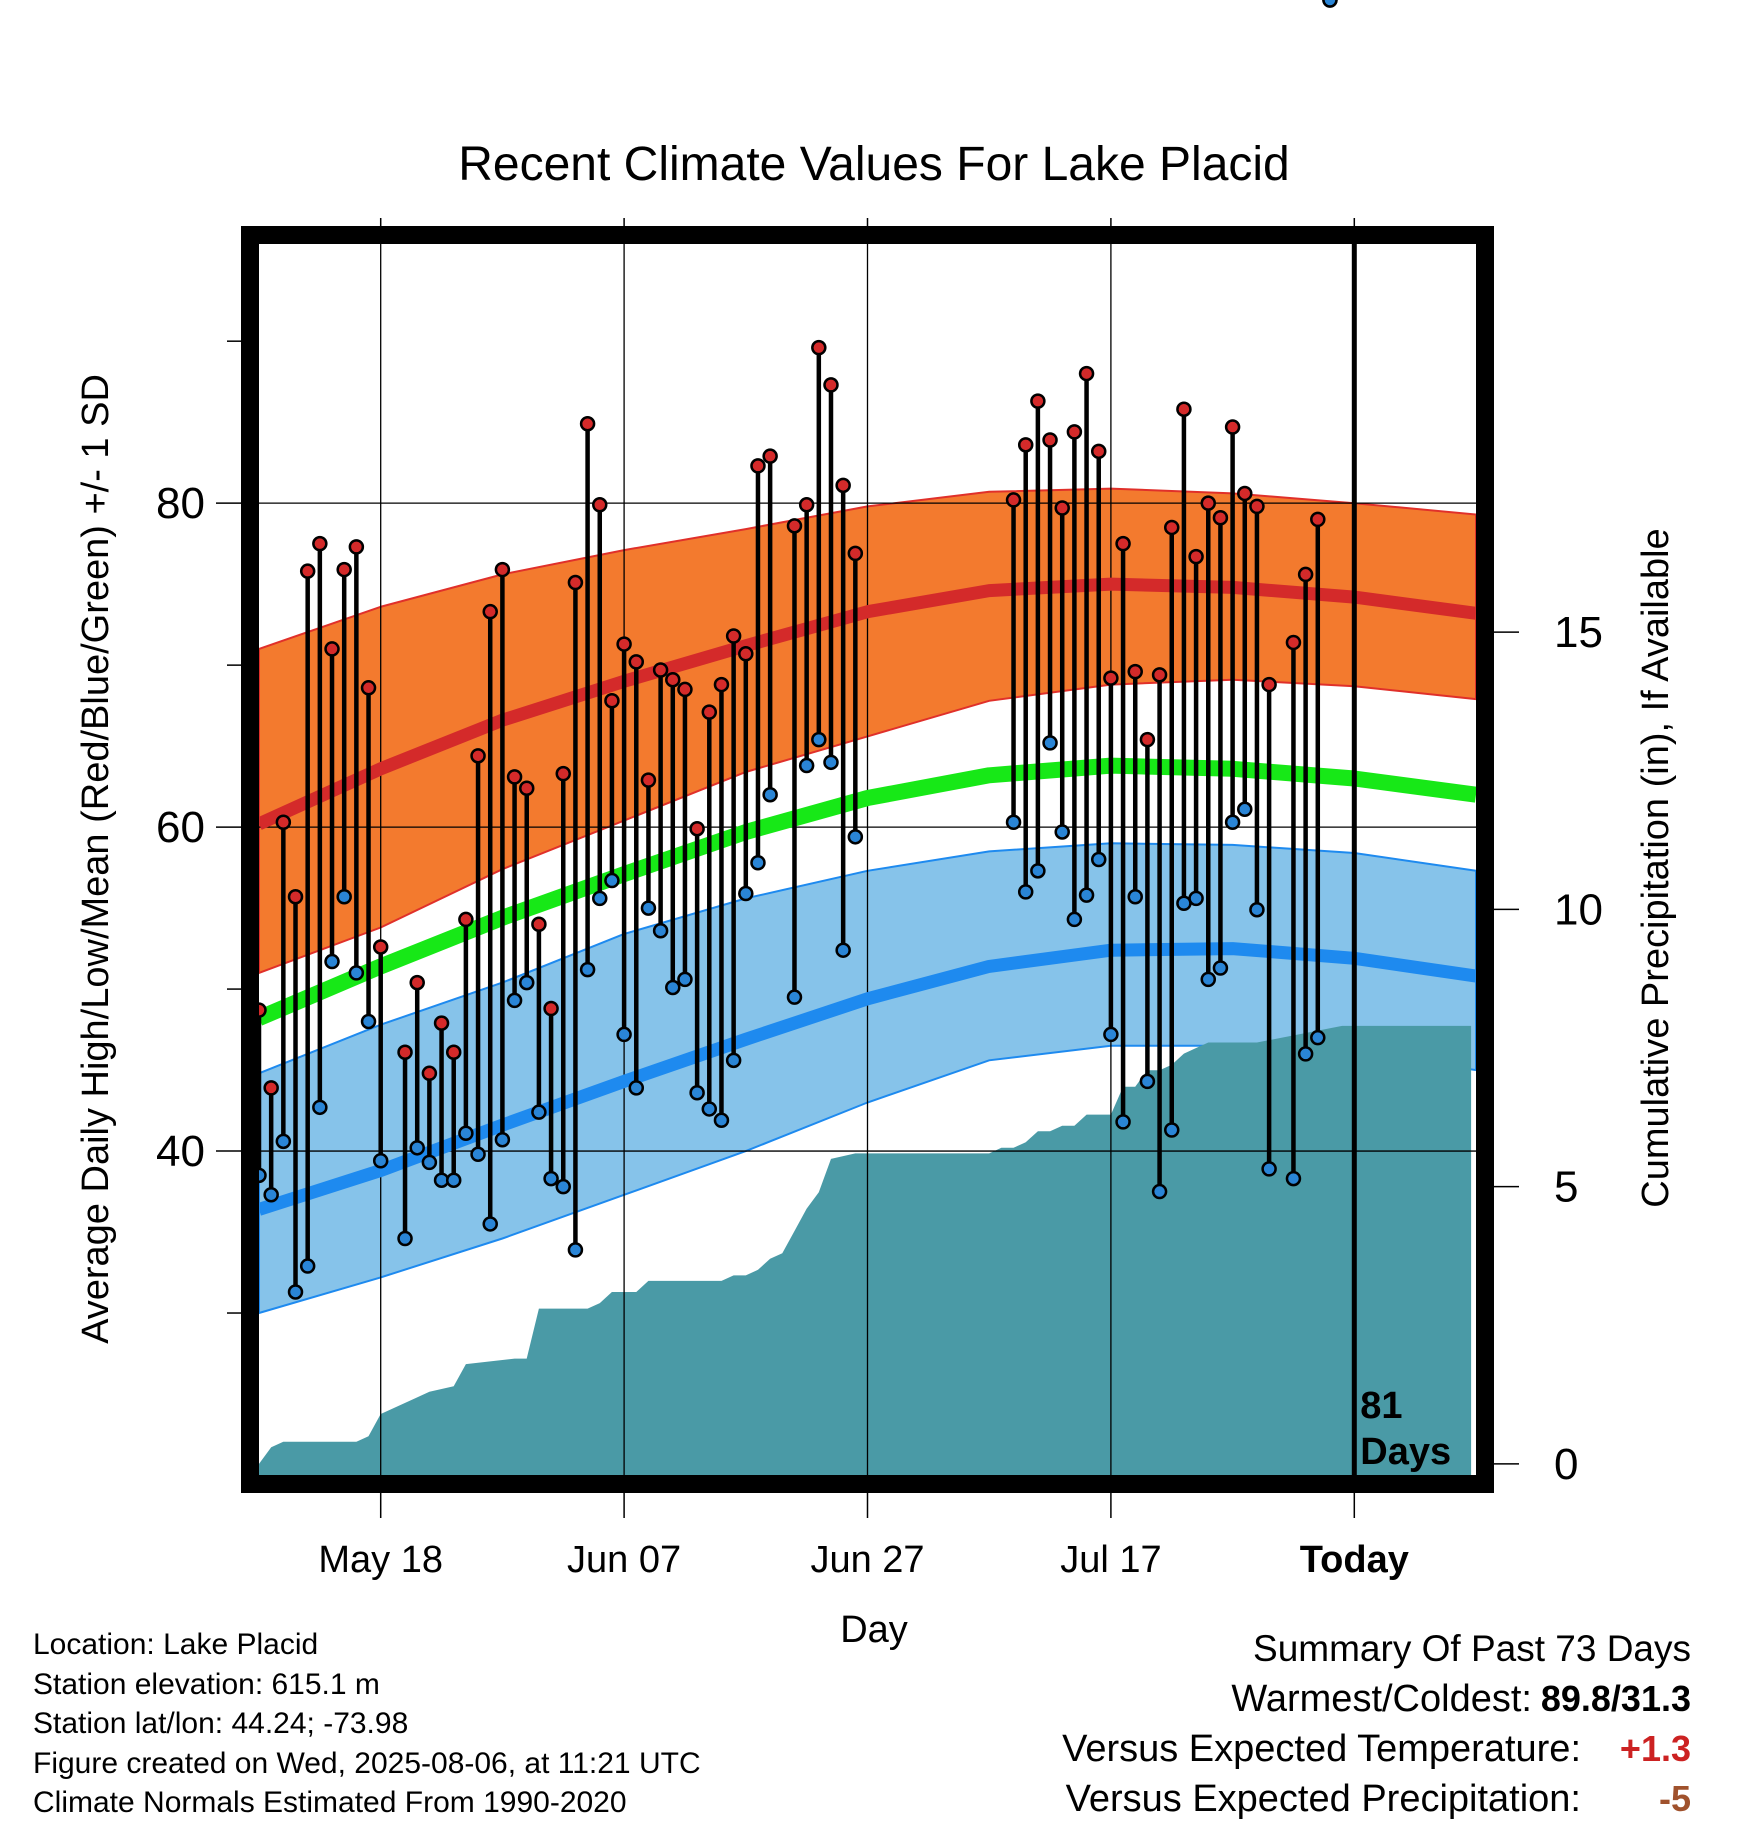  What do you see at coordinates (1110, 1560) in the screenshot?
I see `x-tick-label: Jul 17` at bounding box center [1110, 1560].